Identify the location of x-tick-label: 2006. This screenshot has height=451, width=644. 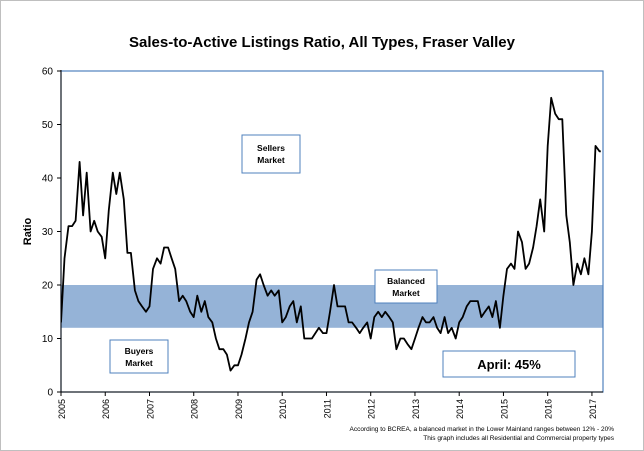
(106, 409).